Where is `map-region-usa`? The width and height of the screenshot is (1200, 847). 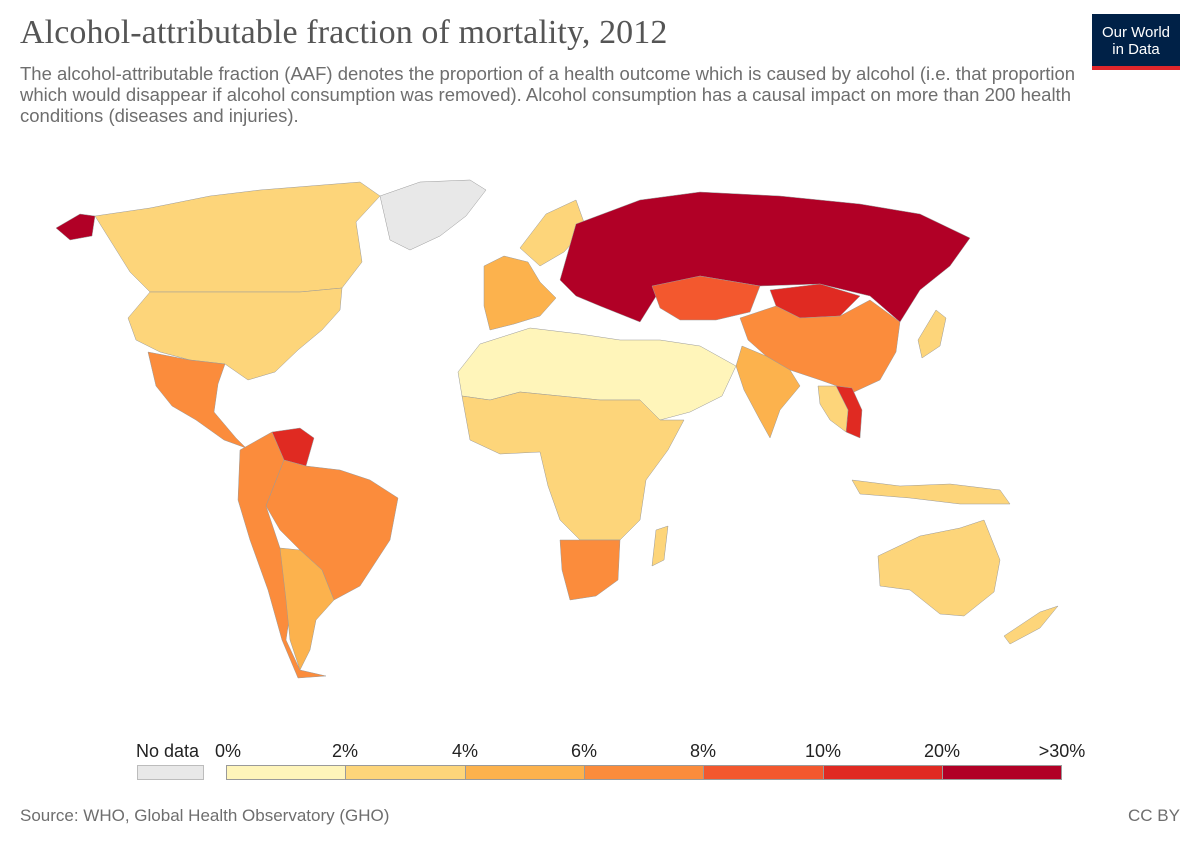 map-region-usa is located at coordinates (235, 334).